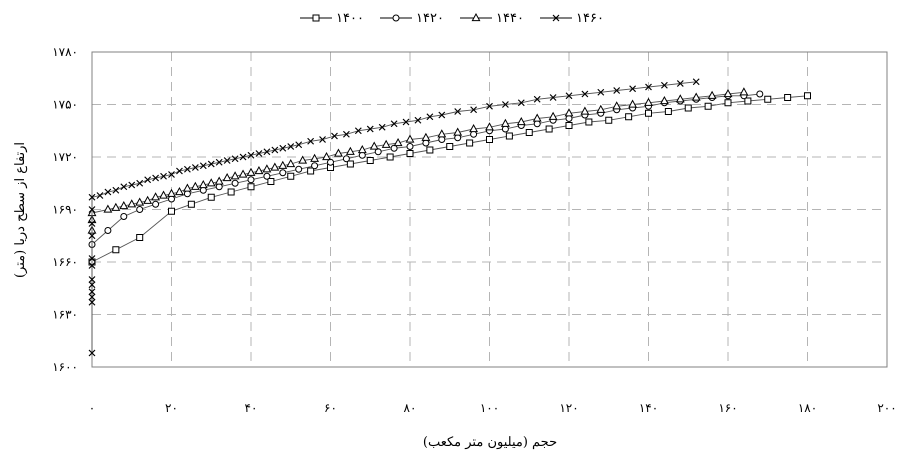 The image size is (901, 458). What do you see at coordinates (65, 210) in the screenshot?
I see `y-tick-label: ۱۶۹۰` at bounding box center [65, 210].